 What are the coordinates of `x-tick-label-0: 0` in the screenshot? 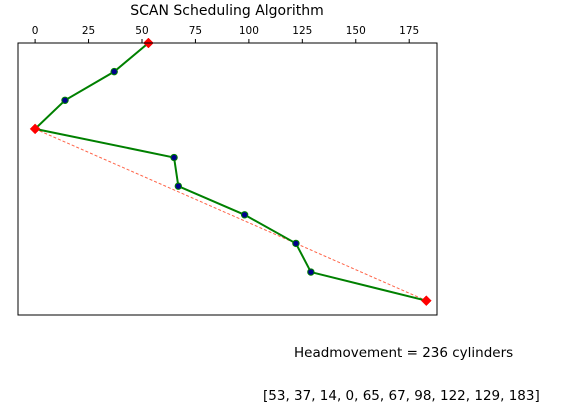 It's located at (35, 31).